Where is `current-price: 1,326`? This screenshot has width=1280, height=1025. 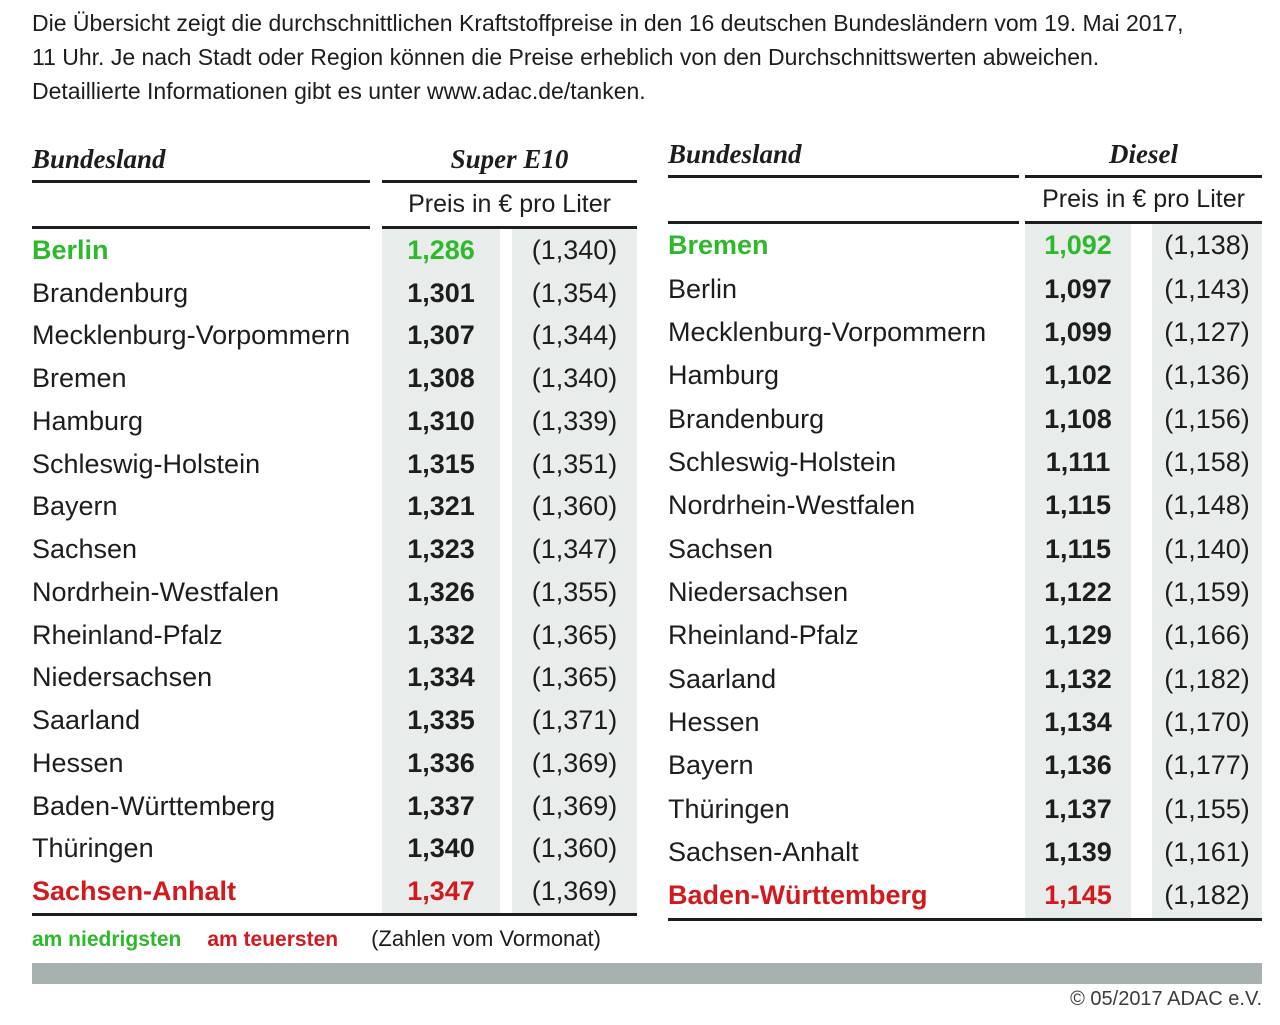
current-price: 1,326 is located at coordinates (441, 592).